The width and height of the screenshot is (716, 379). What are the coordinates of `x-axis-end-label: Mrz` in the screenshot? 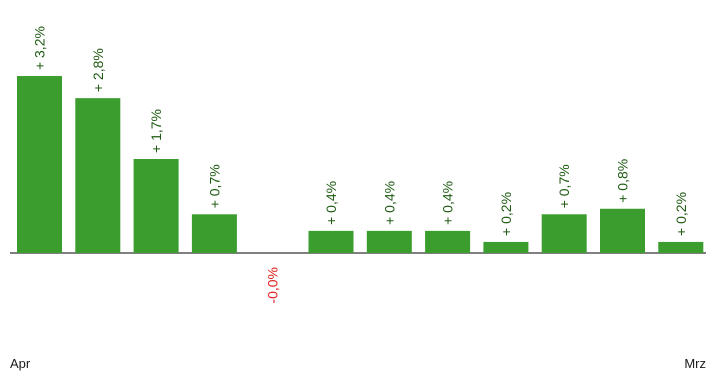 It's located at (695, 363).